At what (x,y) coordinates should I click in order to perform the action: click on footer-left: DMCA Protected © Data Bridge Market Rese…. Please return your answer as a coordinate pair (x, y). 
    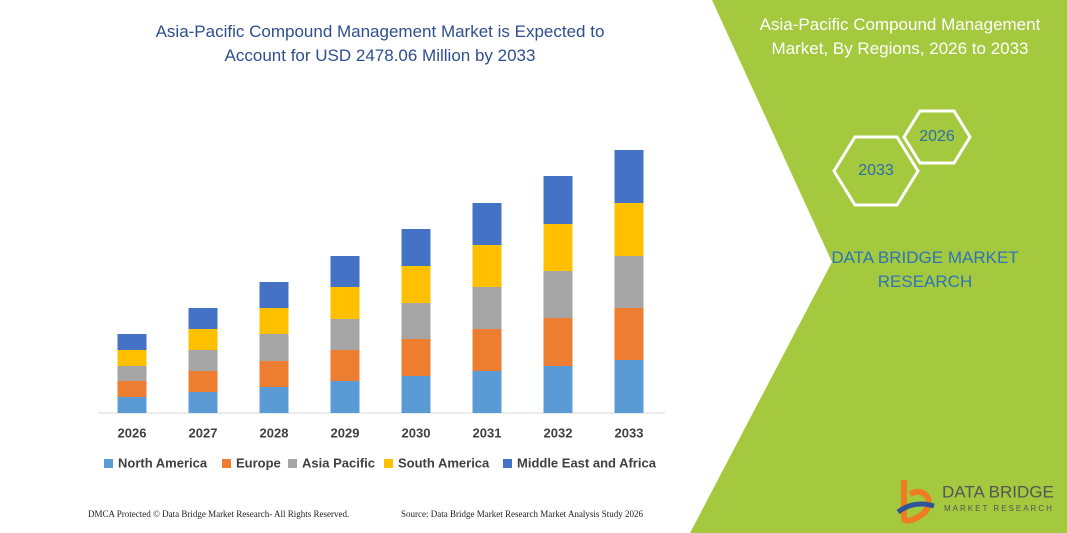
    Looking at the image, I should click on (218, 514).